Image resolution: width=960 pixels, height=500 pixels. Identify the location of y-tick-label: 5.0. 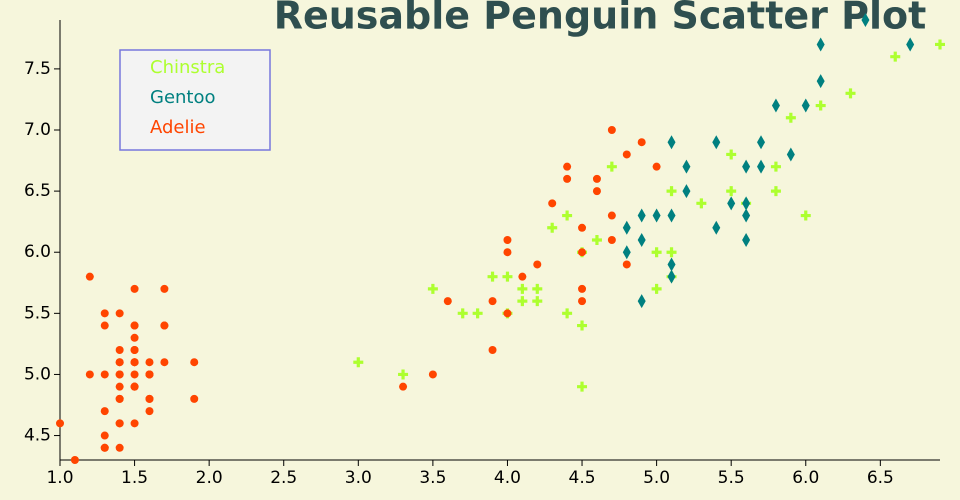
(37, 374).